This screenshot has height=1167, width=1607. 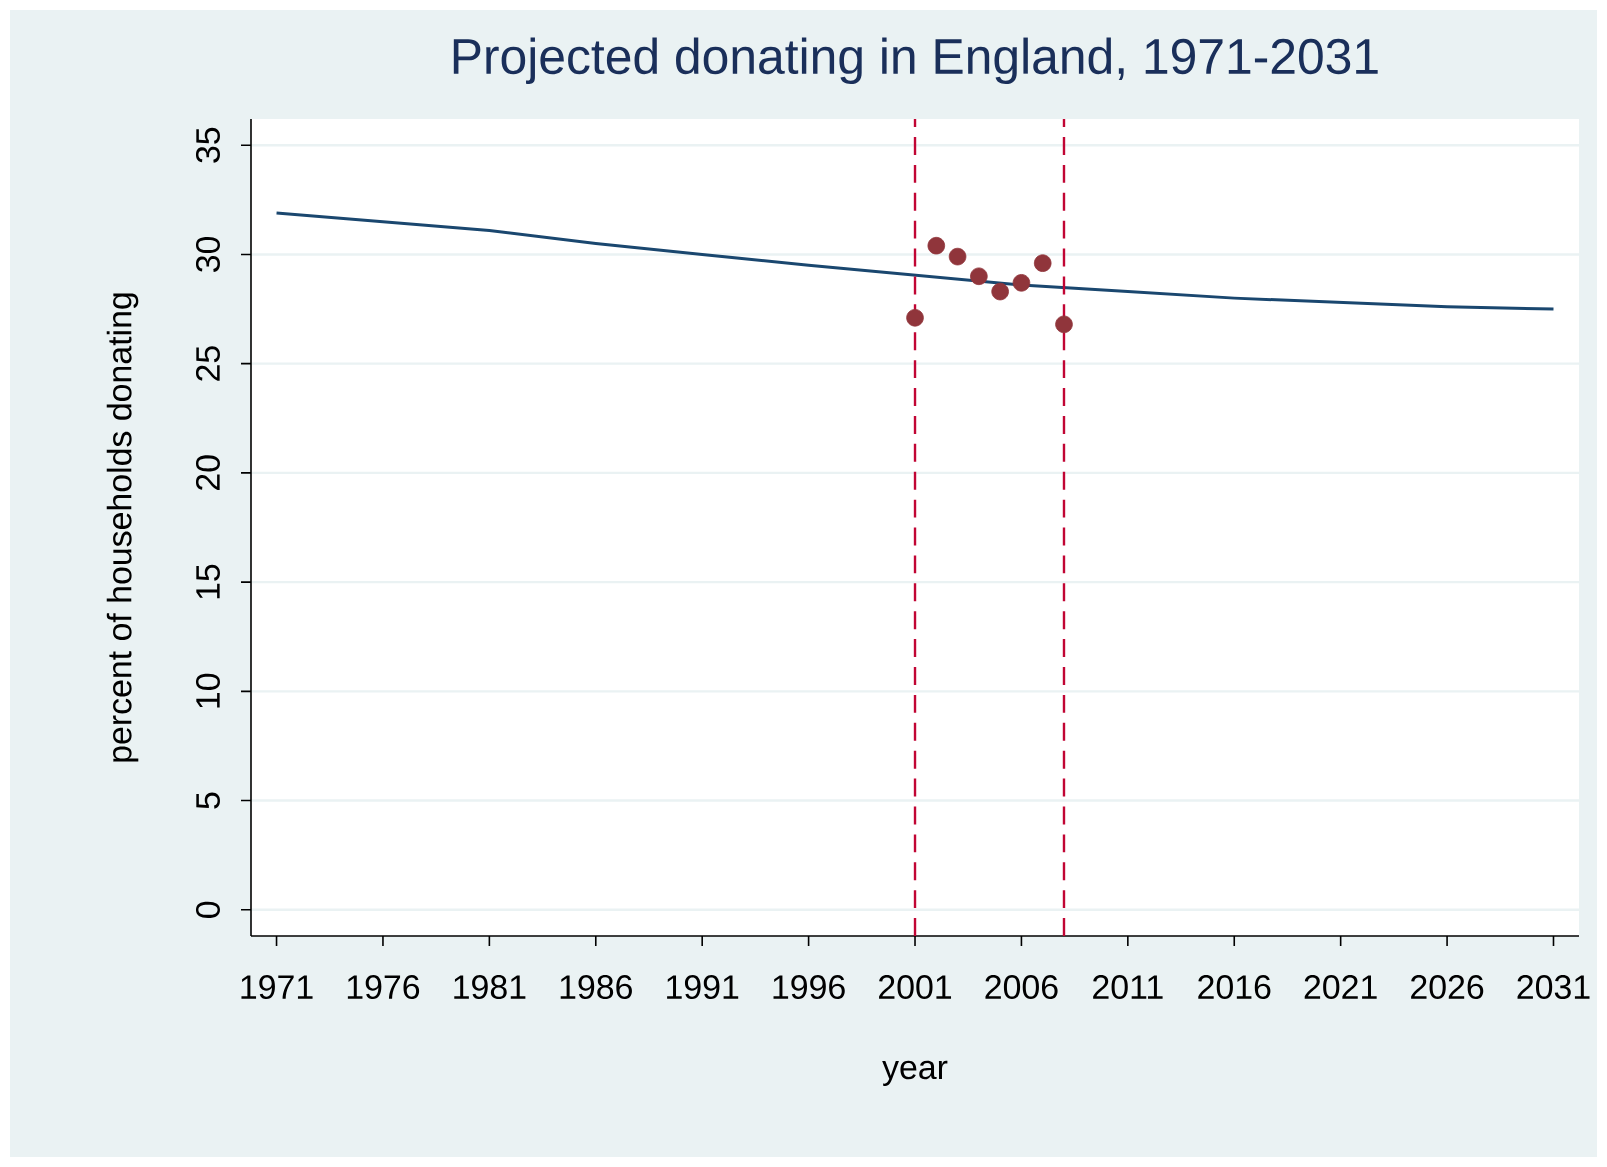 I want to click on x-tick-label: 2011, so click(x=1128, y=987).